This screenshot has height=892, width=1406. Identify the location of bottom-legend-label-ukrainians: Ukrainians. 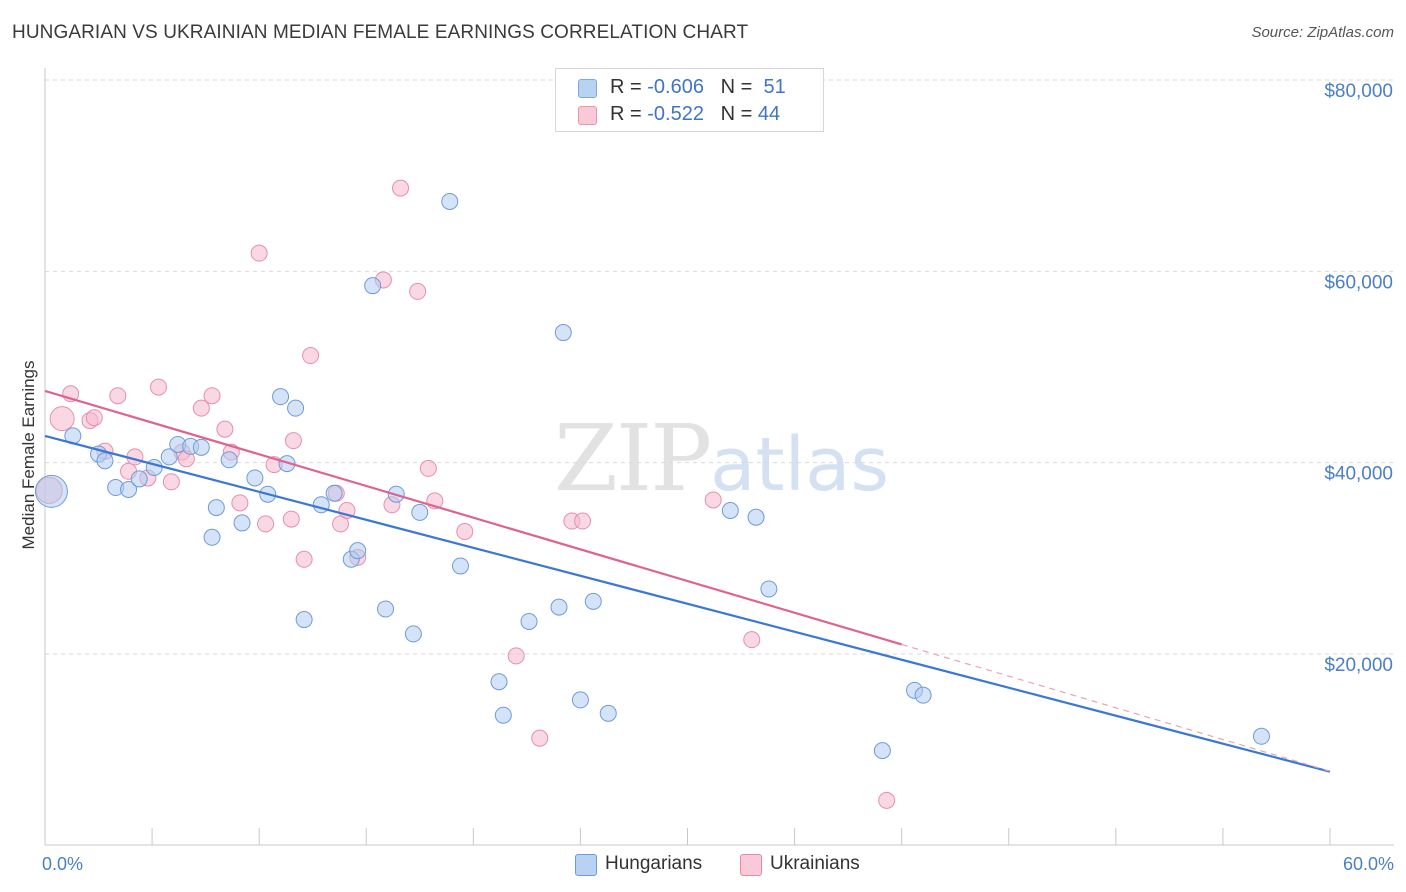
(815, 863).